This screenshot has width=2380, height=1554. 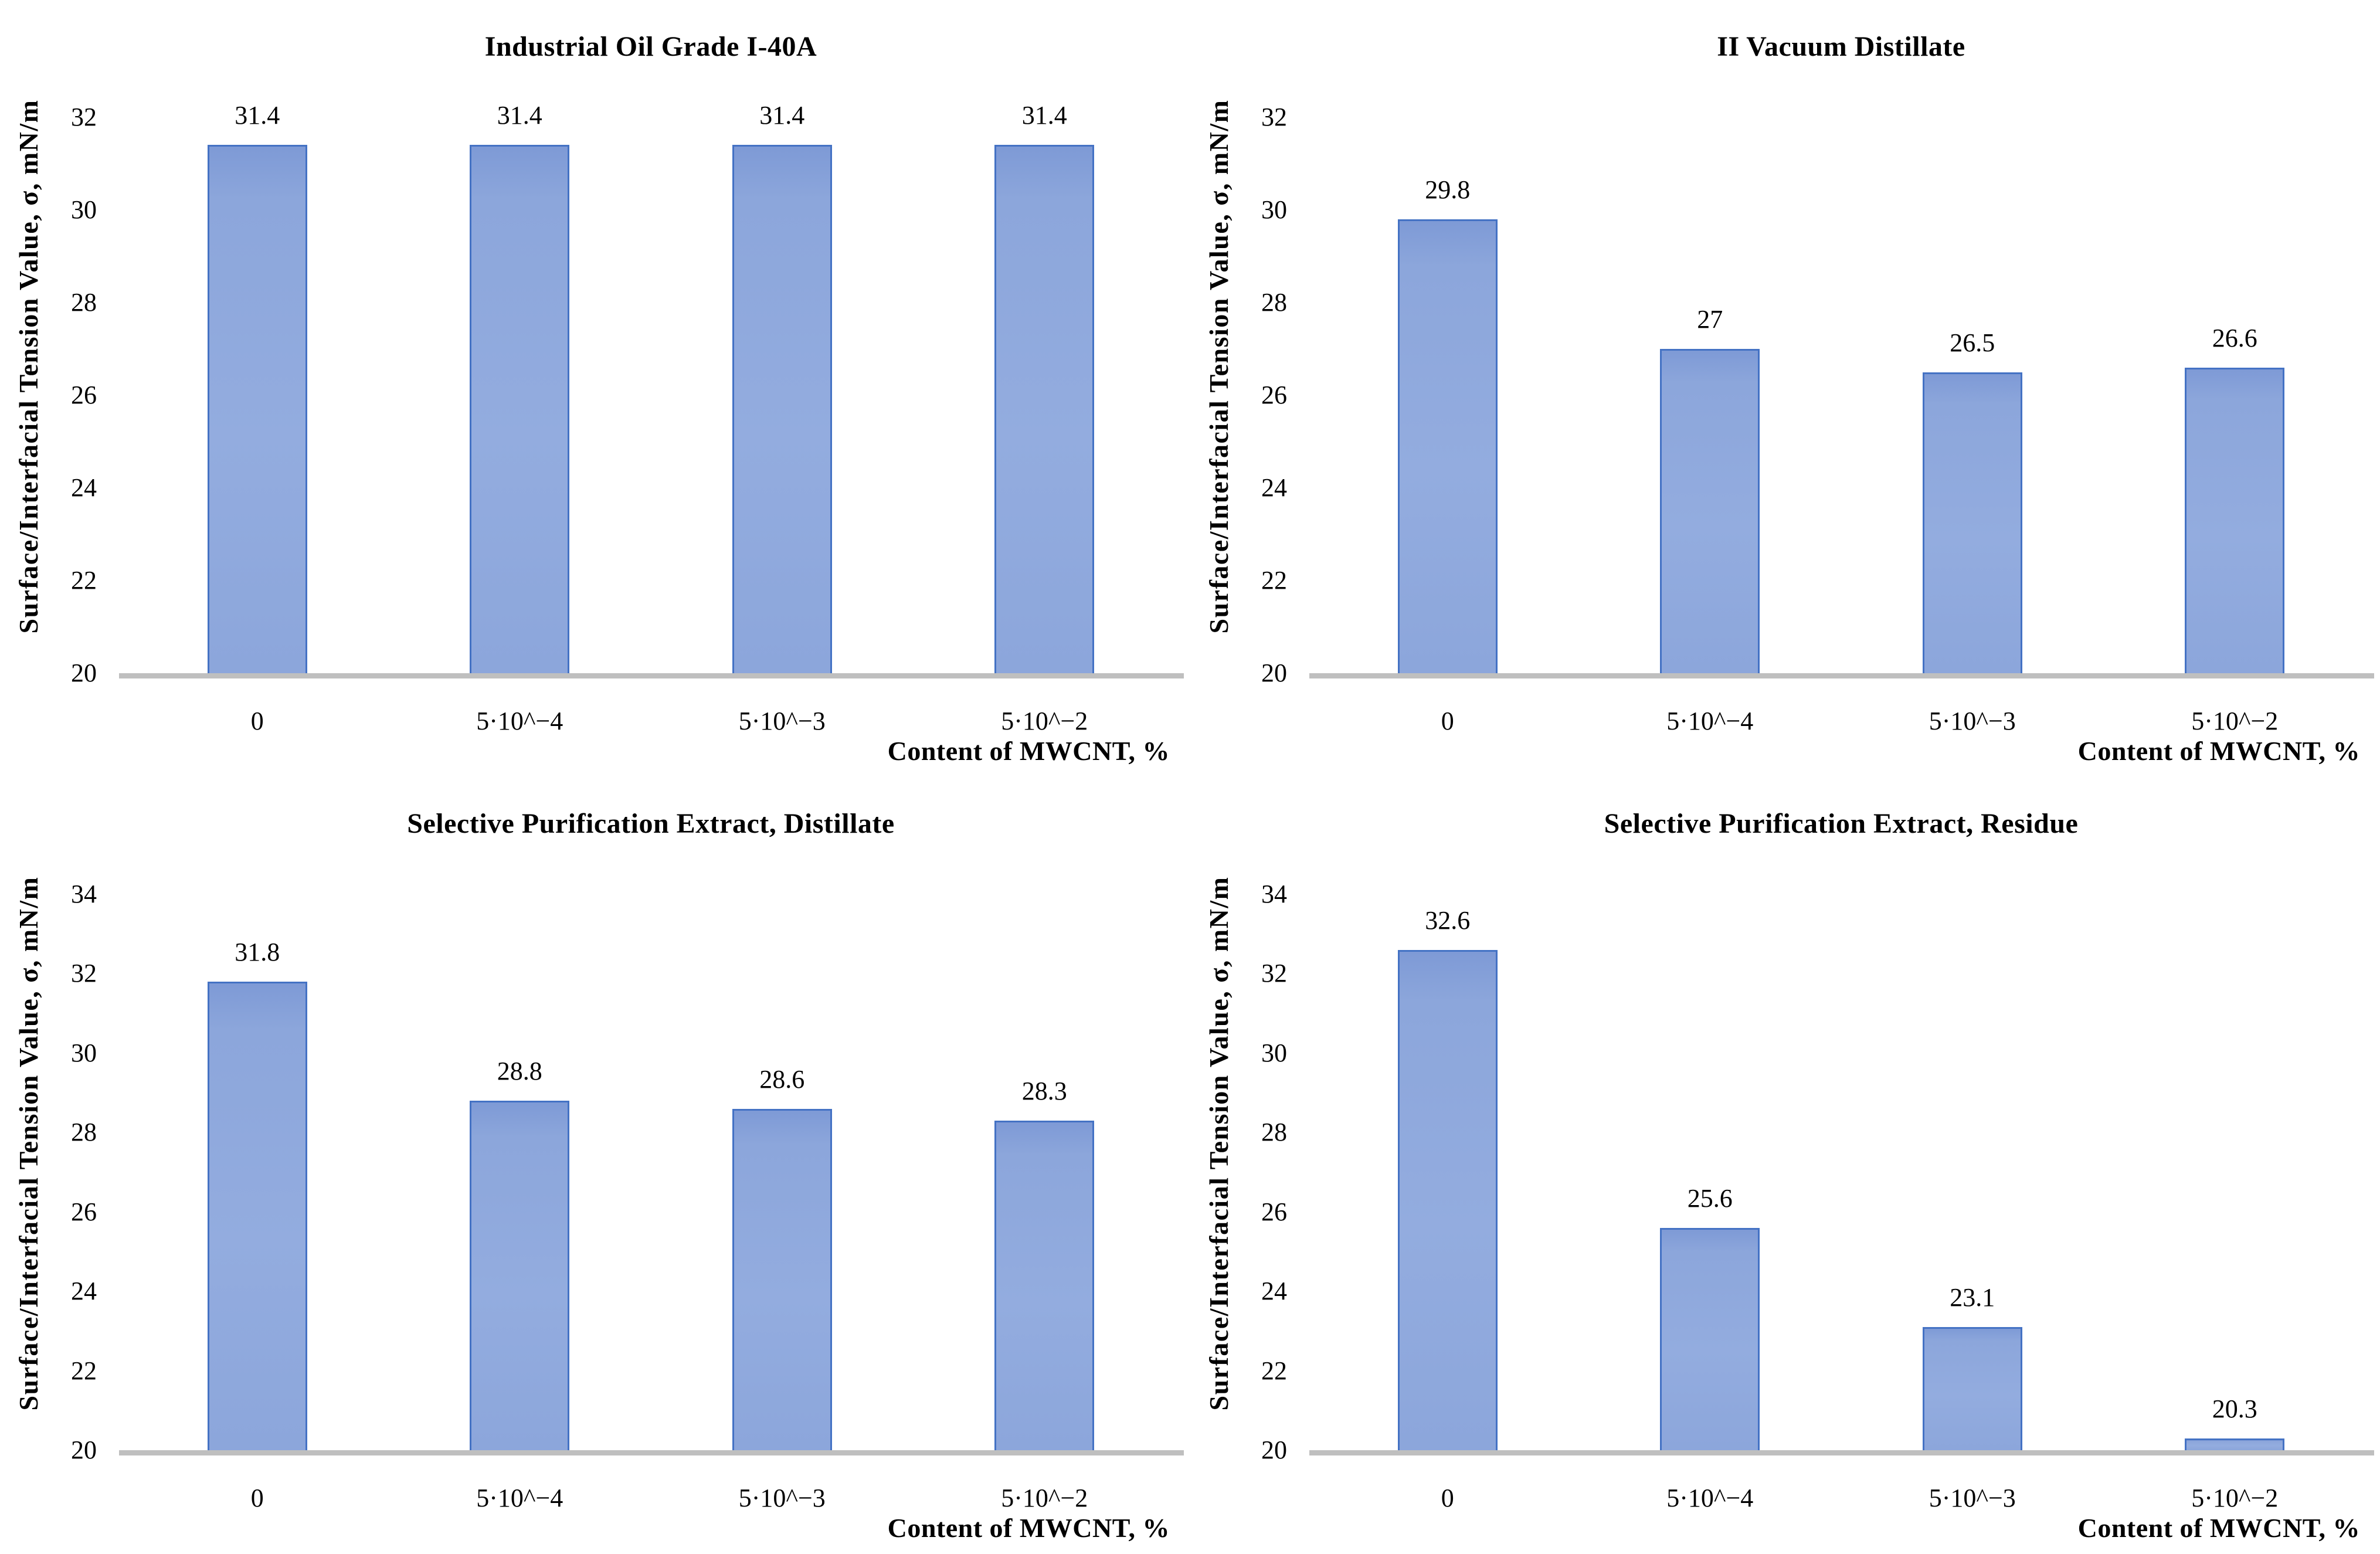 What do you see at coordinates (651, 46) in the screenshot?
I see `chart-title: Industrial Oil Grade I-40A` at bounding box center [651, 46].